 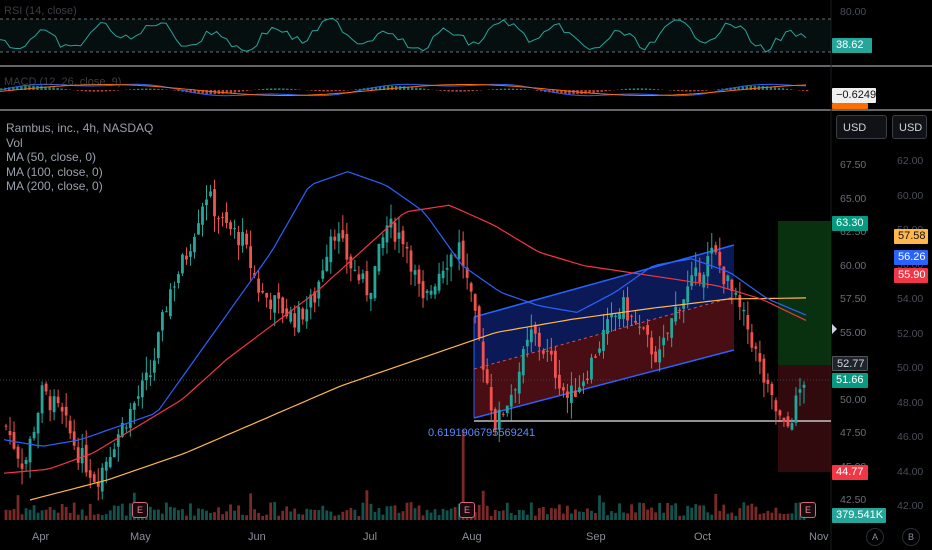 I want to click on position-loss-zone, so click(x=804, y=418).